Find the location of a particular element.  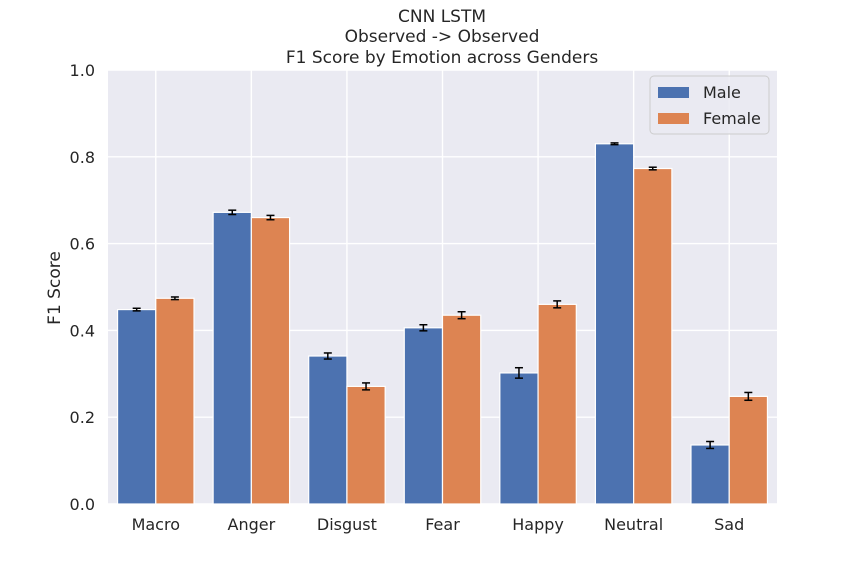

chart-title-line-3: F1 Score by Emotion across Genders is located at coordinates (442, 58).